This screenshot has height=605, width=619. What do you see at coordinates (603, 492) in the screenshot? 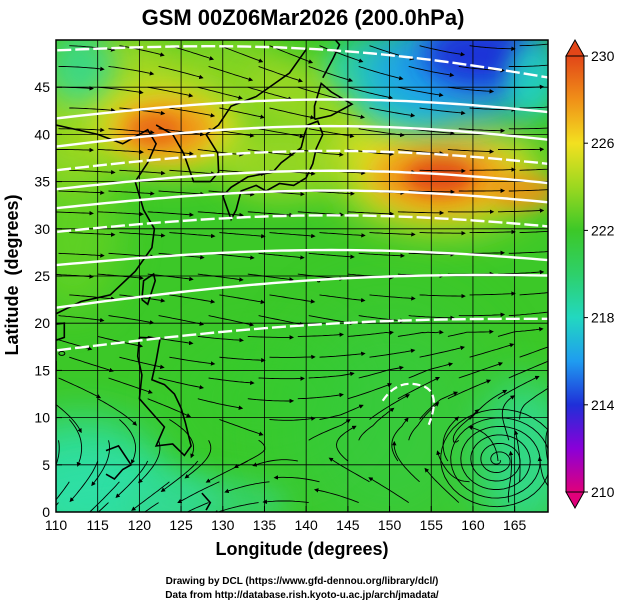
I see `colorbar-tick-label: 210` at bounding box center [603, 492].